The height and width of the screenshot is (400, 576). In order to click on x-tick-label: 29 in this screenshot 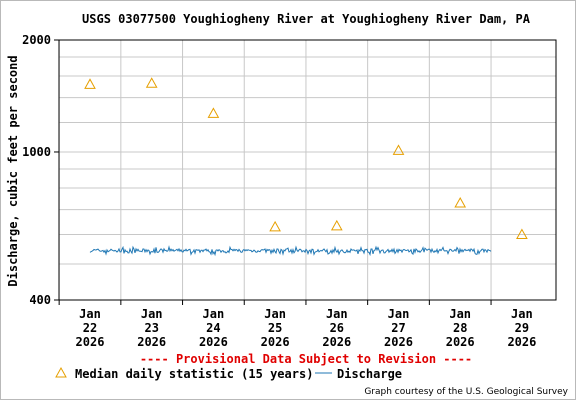, I will do `click(522, 328)`.